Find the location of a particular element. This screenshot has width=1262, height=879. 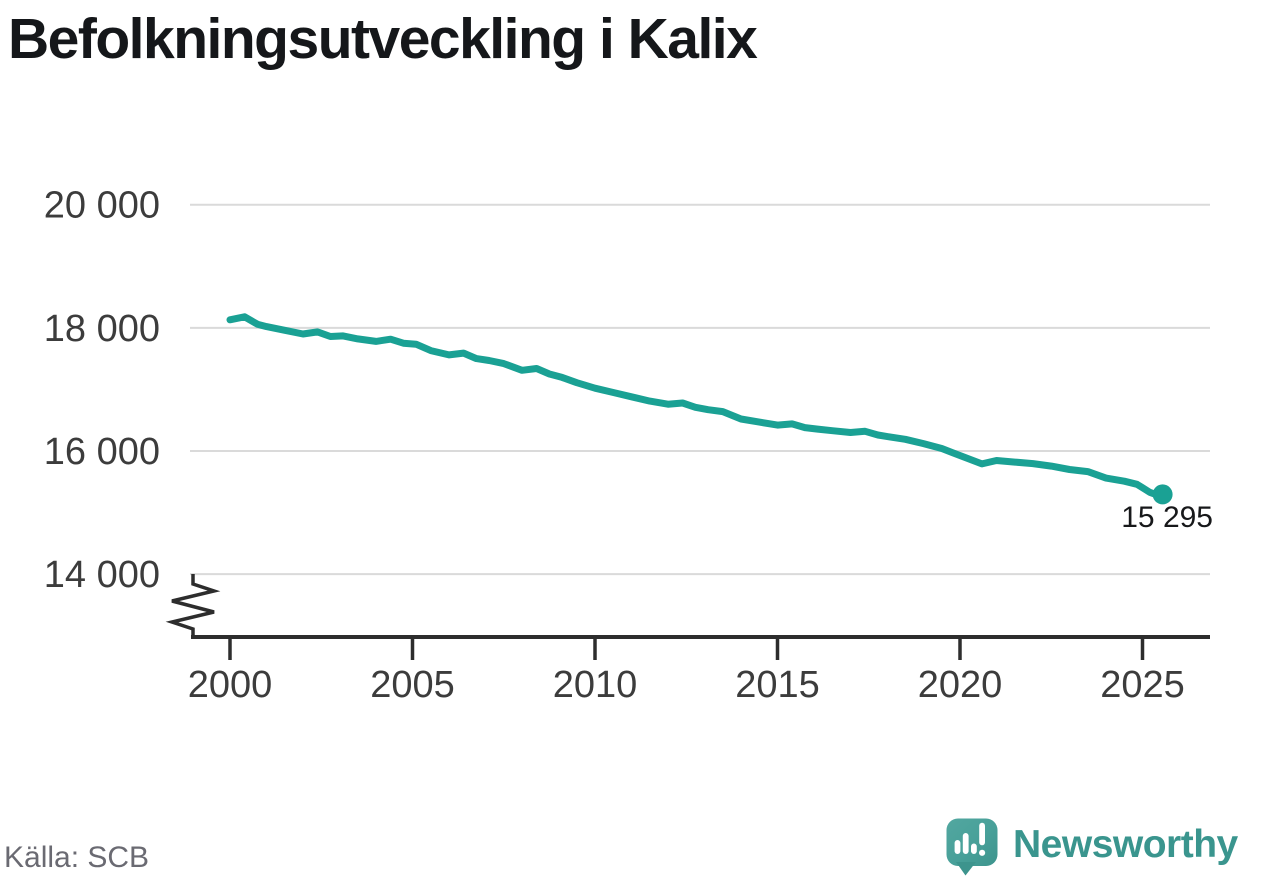

y-tick-label: 18 000 is located at coordinates (102, 329).